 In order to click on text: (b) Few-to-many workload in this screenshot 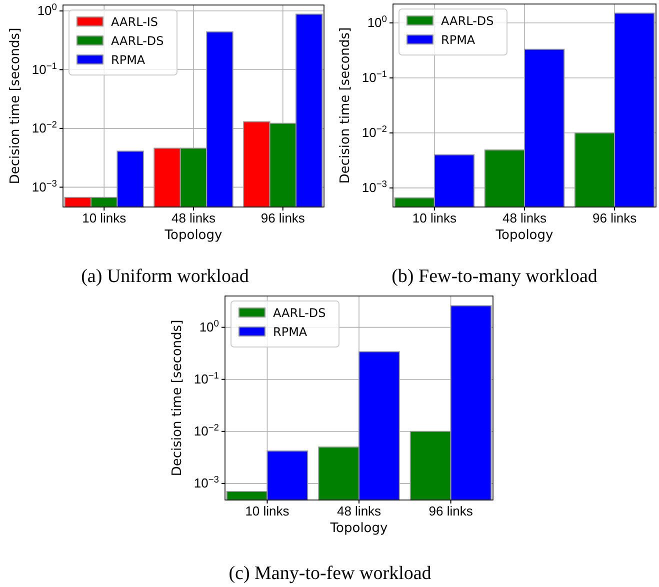, I will do `click(495, 276)`.